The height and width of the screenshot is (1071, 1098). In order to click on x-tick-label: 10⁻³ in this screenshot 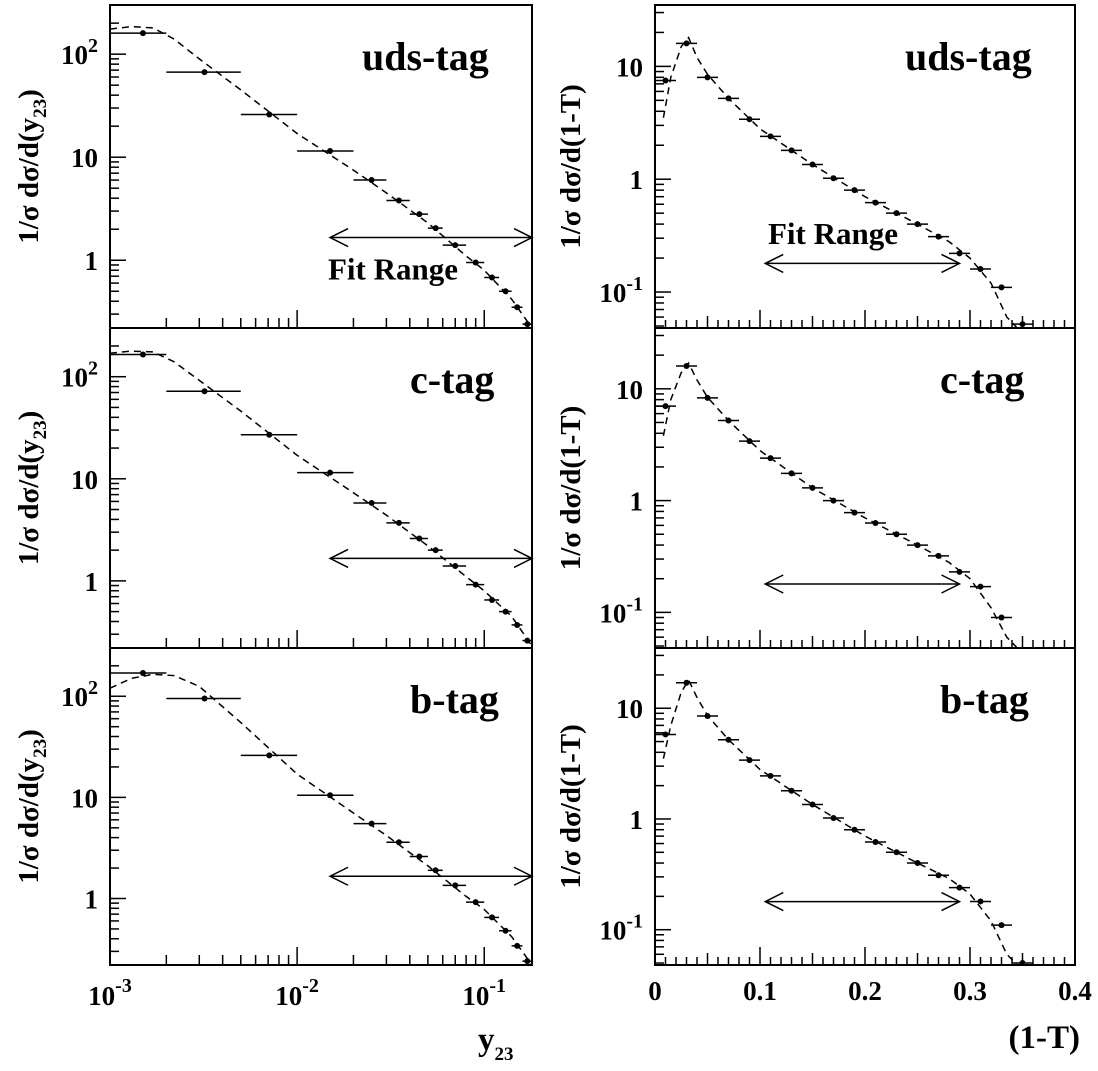, I will do `click(110, 993)`.